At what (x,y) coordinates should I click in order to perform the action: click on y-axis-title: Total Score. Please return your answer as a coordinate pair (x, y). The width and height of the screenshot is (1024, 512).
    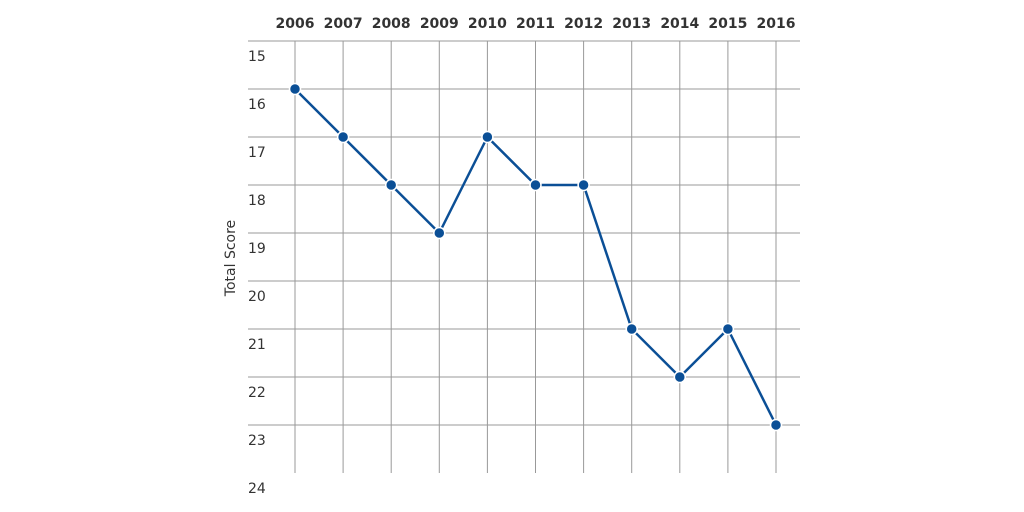
    Looking at the image, I should click on (231, 258).